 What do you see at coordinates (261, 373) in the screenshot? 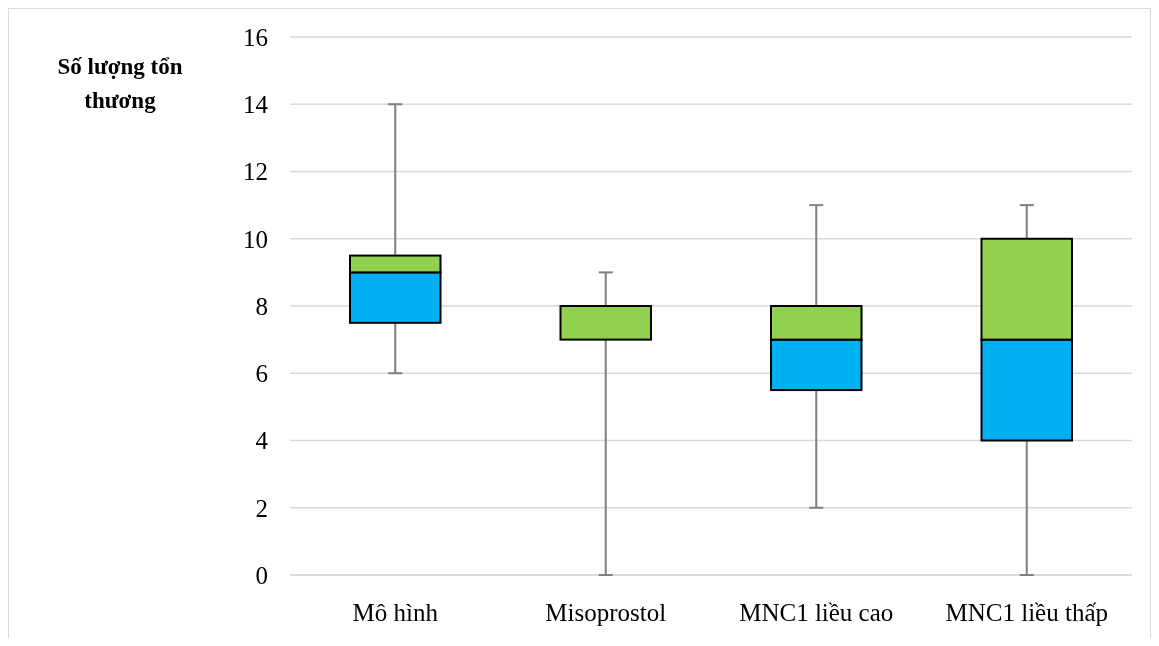
I see `y-tick-label: 6` at bounding box center [261, 373].